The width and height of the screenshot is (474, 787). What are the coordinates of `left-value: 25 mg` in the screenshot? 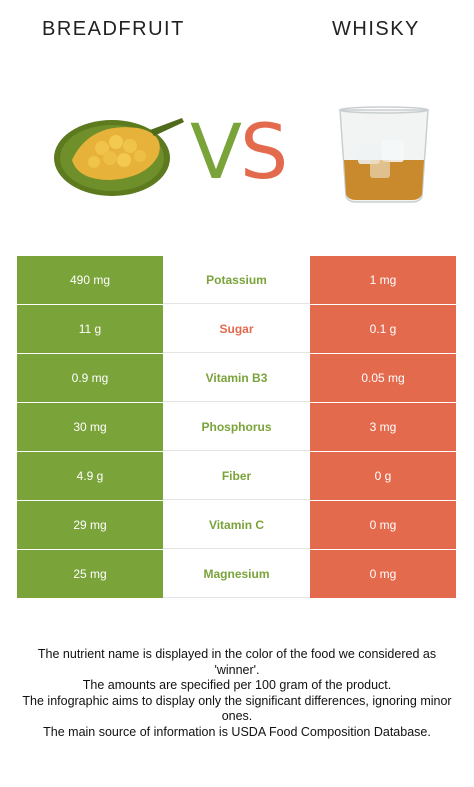 It's located at (90, 574).